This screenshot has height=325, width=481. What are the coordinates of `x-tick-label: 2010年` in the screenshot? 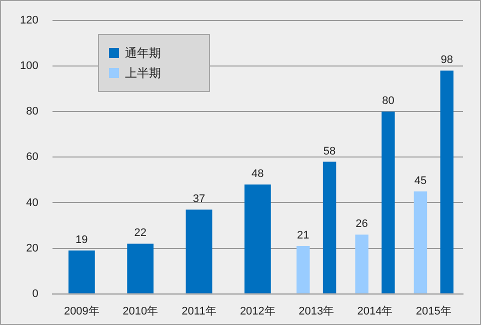 It's located at (140, 311).